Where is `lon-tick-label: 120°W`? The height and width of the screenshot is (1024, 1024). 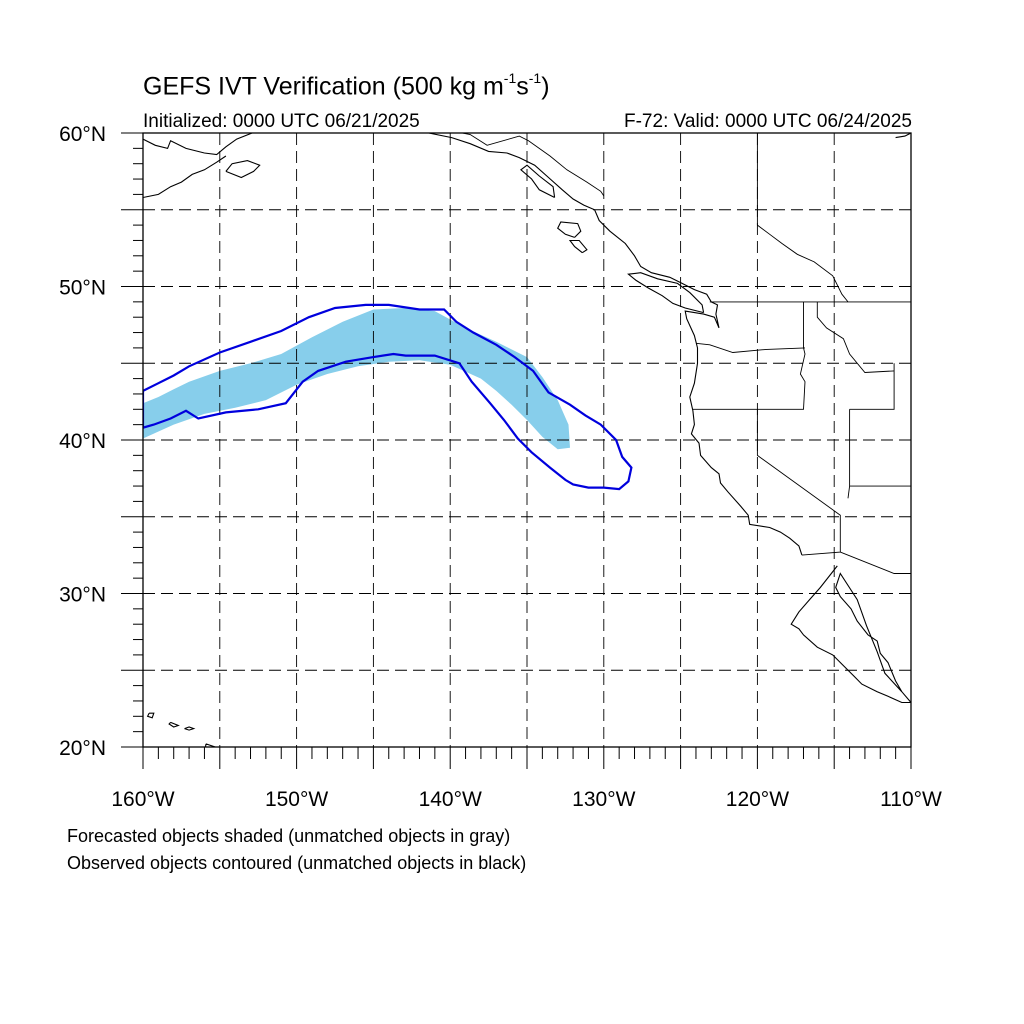 lon-tick-label: 120°W is located at coordinates (757, 799).